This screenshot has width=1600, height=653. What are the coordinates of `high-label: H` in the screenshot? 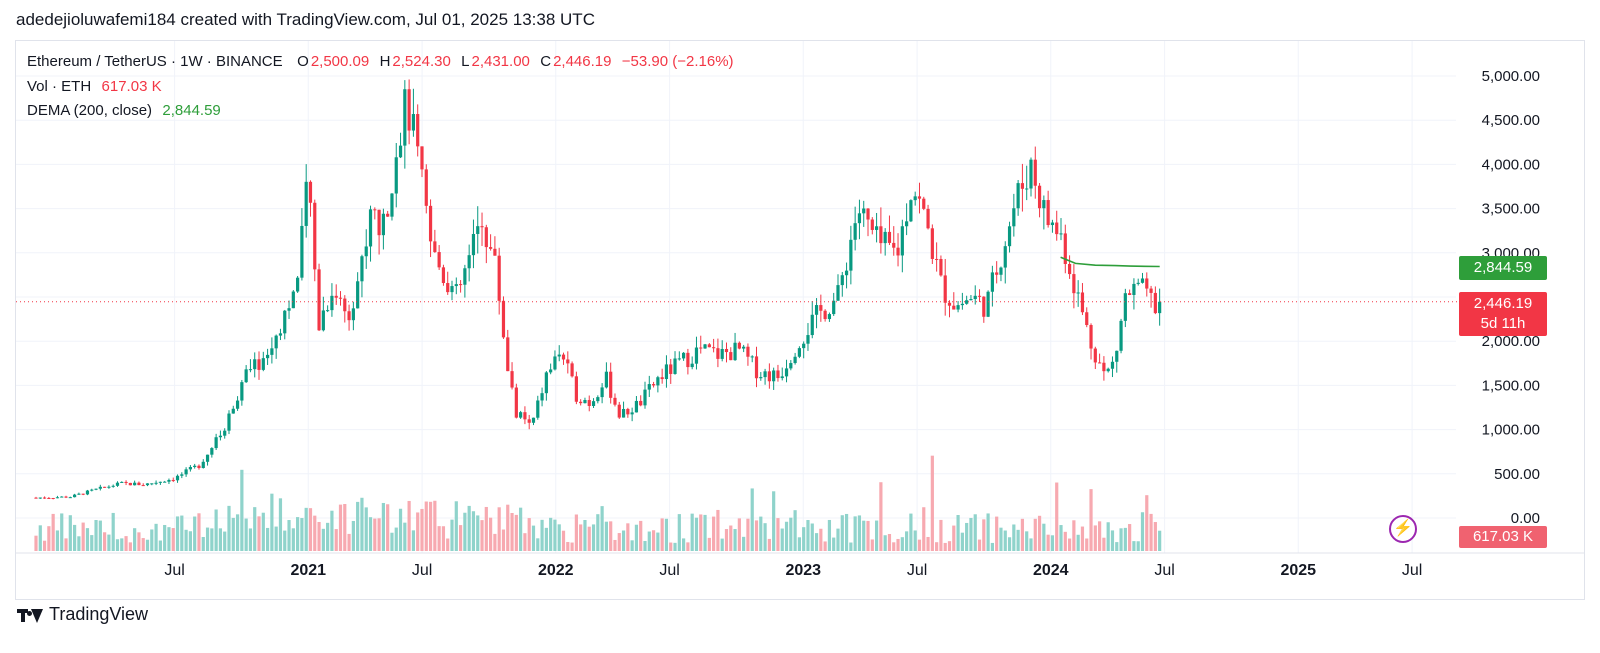 It's located at (385, 61).